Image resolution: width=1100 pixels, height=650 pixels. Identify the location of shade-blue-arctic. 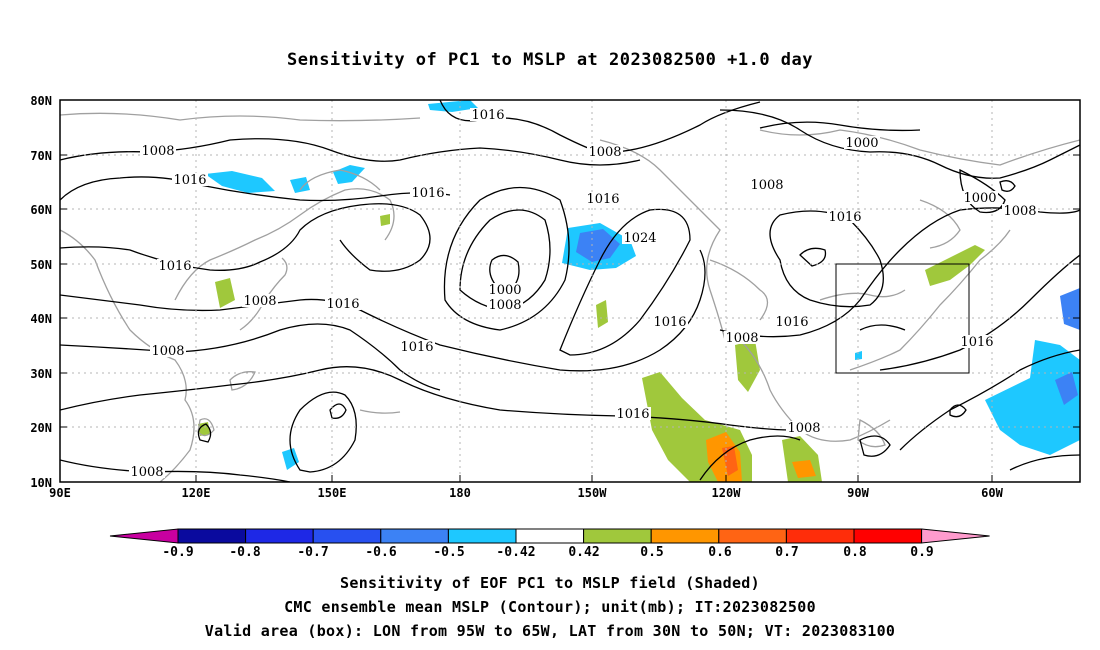
(453, 106).